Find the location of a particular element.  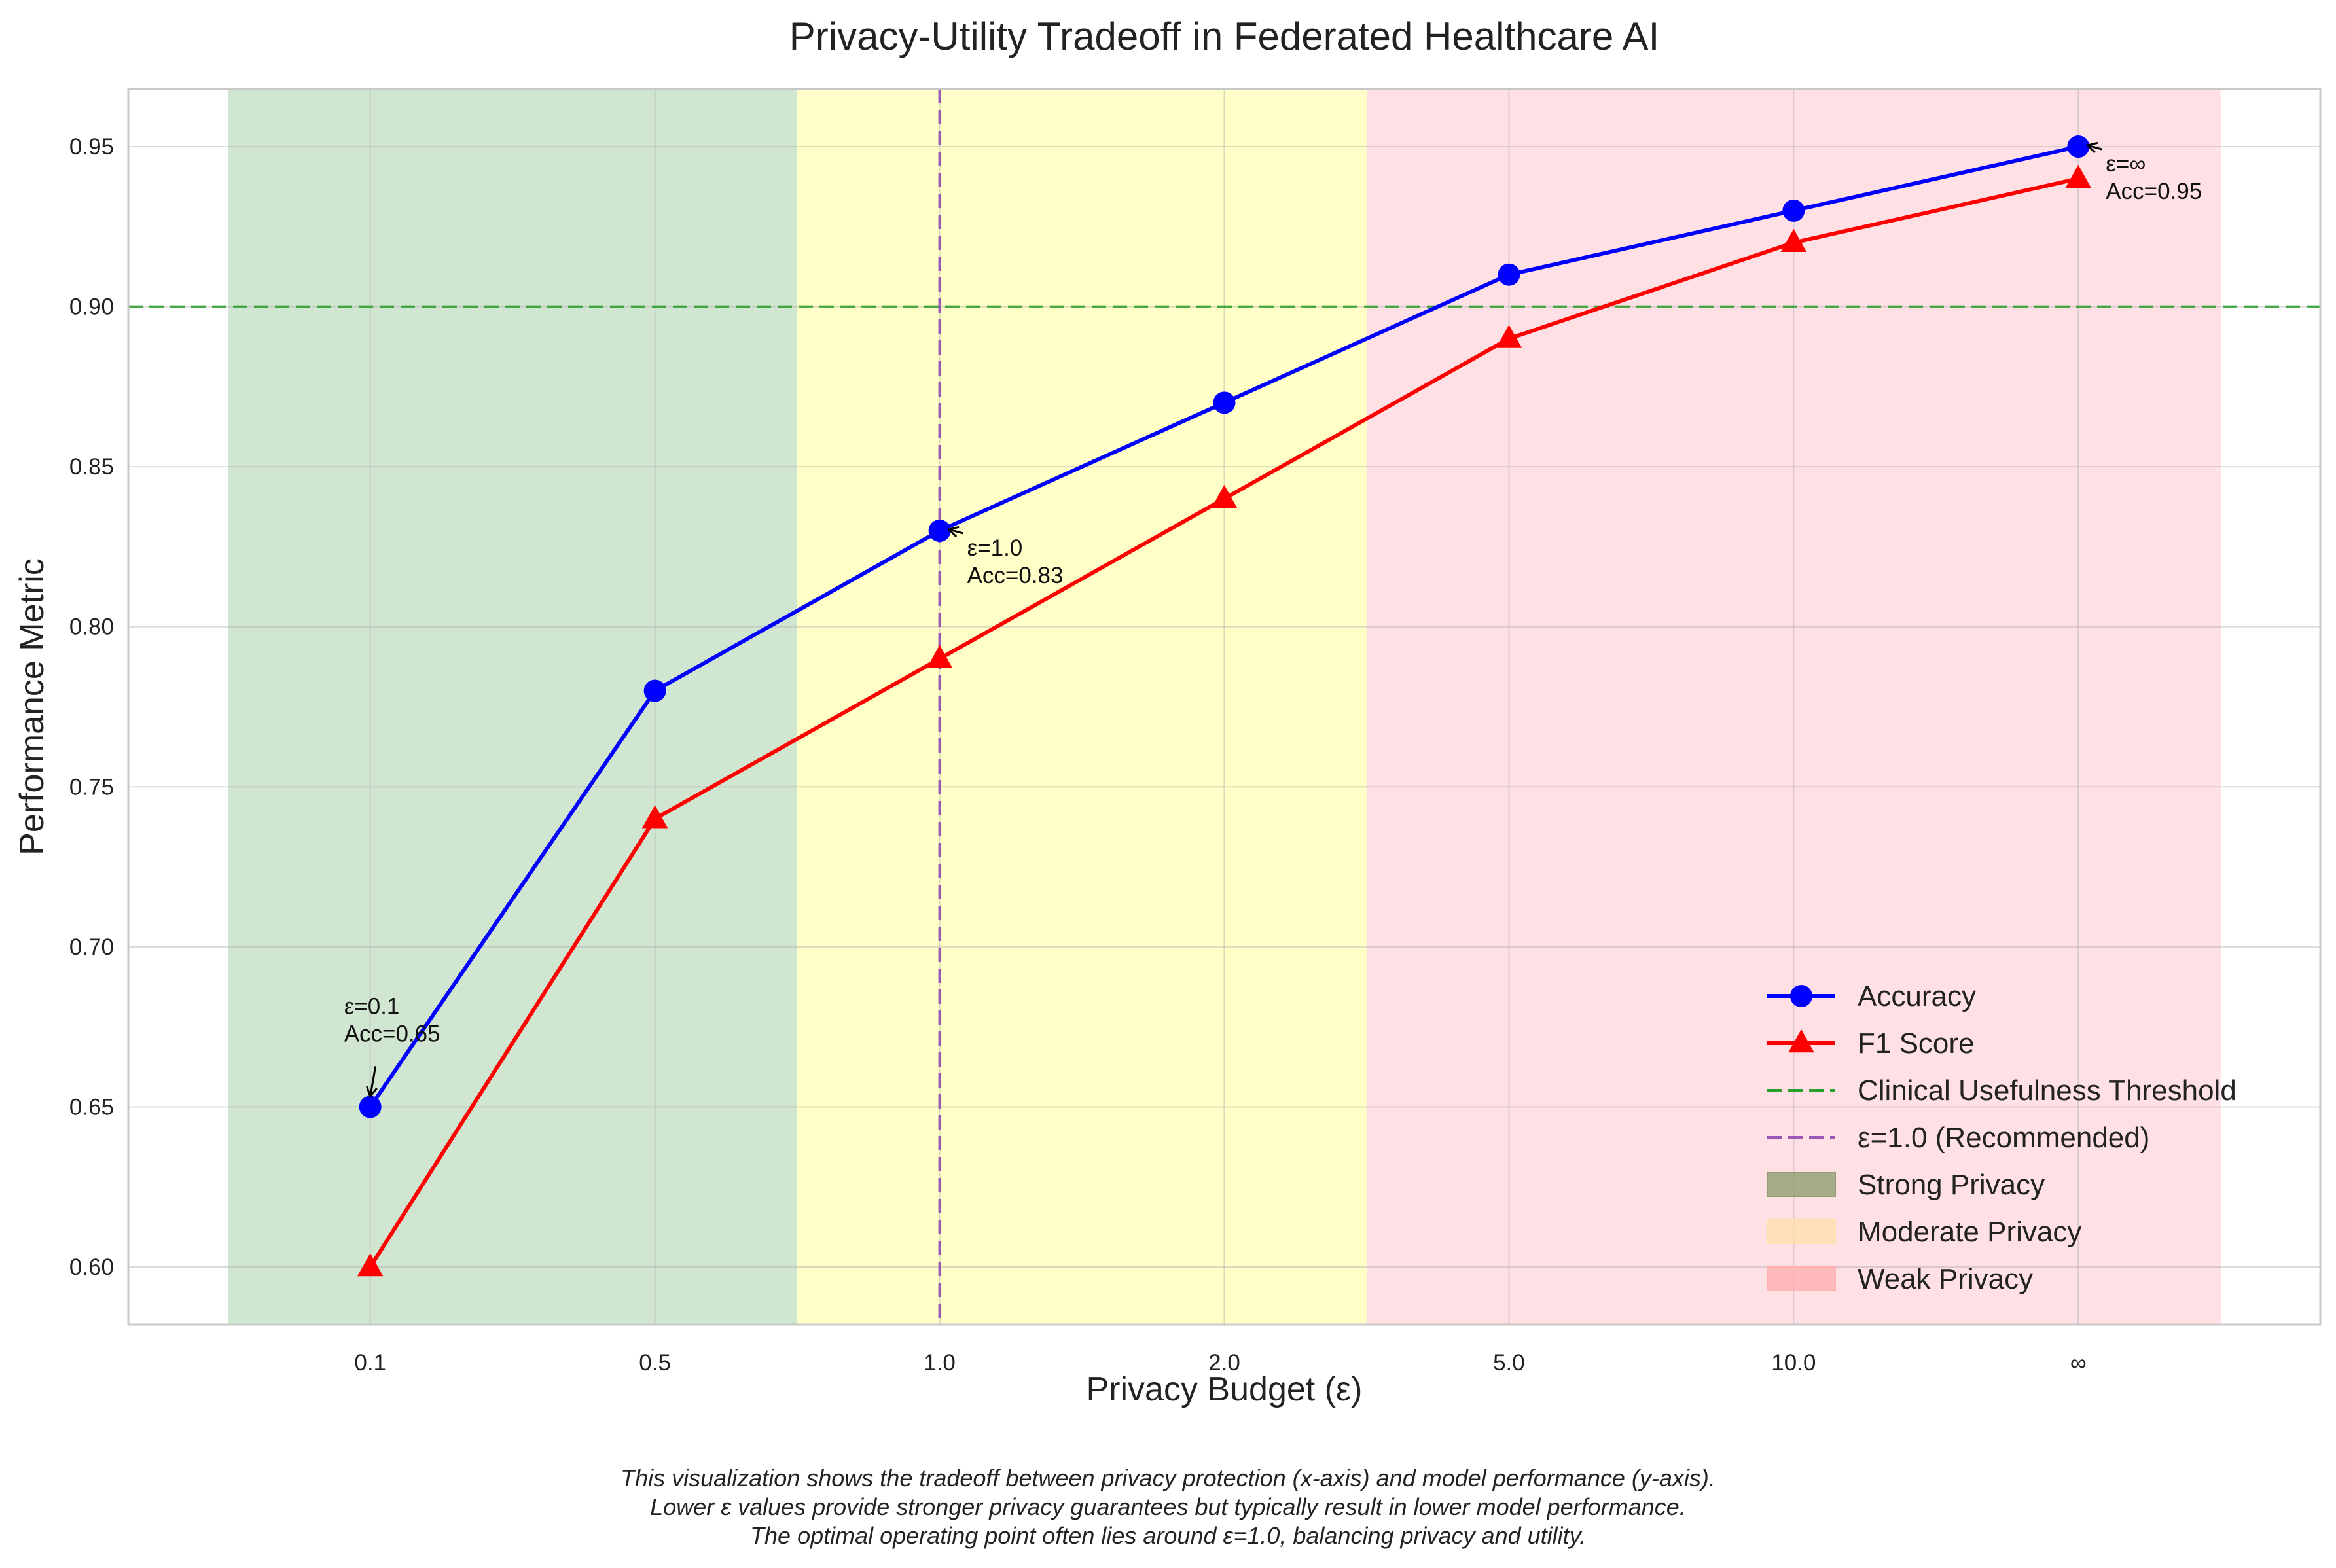

y-tick-label: 0.85 is located at coordinates (91, 467).